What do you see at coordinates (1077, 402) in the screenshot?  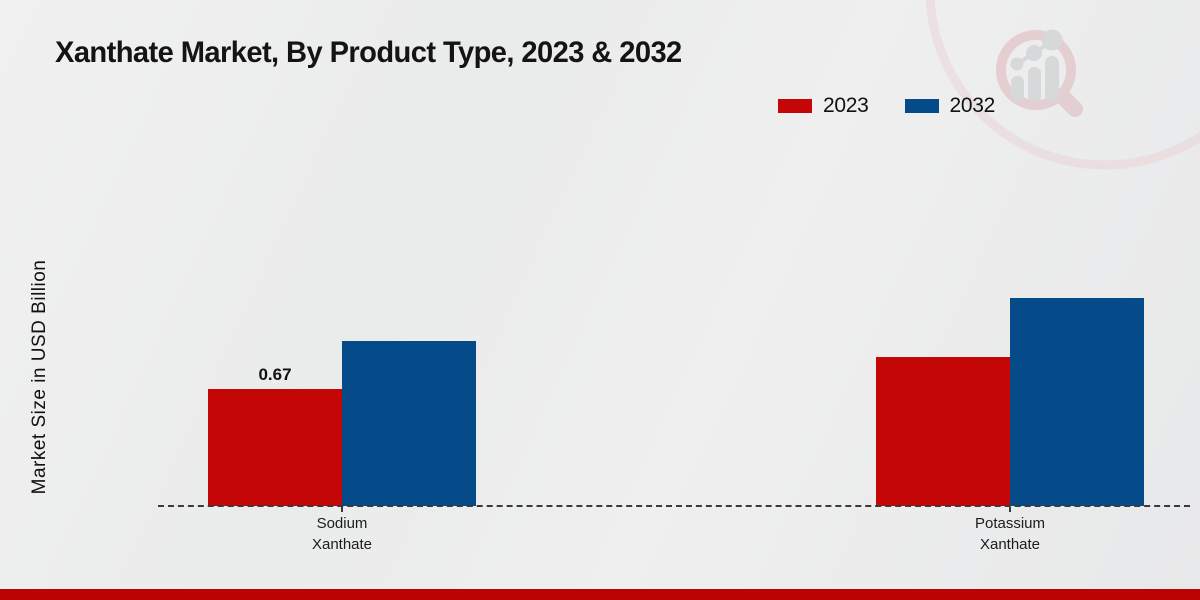 I see `bar-2032-potassium-xanthate` at bounding box center [1077, 402].